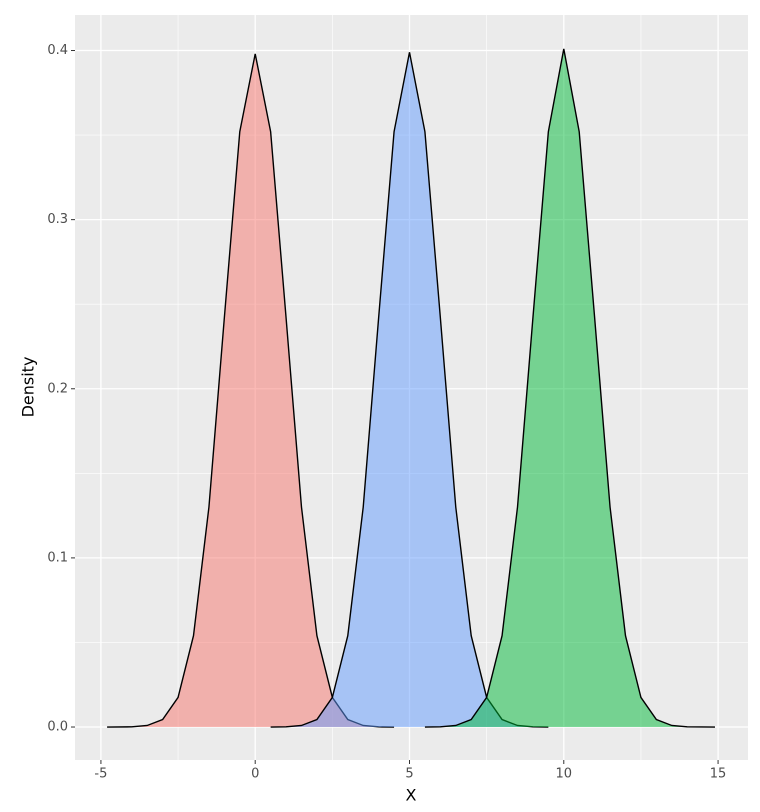  I want to click on x-tick-label: -5, so click(100, 774).